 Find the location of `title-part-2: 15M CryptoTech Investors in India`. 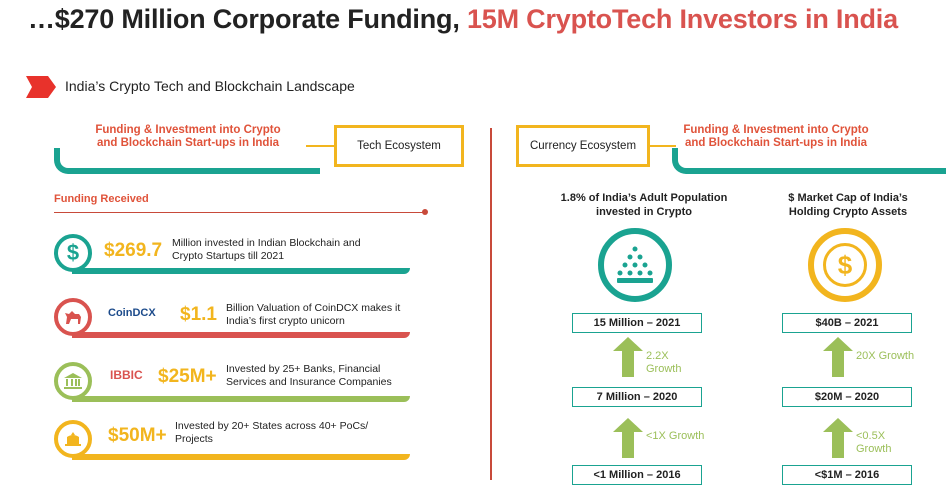

title-part-2: 15M CryptoTech Investors in India is located at coordinates (682, 19).